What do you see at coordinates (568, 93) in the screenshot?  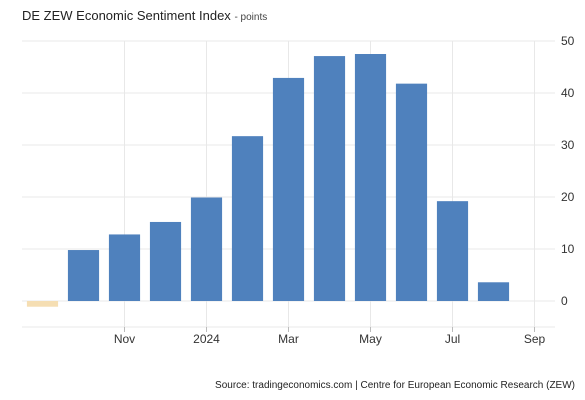 I see `y-tick-label: 40` at bounding box center [568, 93].